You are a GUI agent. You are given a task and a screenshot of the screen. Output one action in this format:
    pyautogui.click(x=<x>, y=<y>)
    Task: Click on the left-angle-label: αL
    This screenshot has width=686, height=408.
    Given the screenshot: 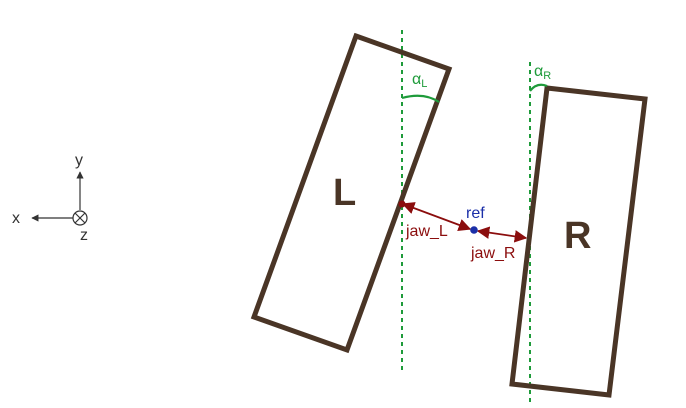 What is the action you would take?
    pyautogui.click(x=419, y=80)
    